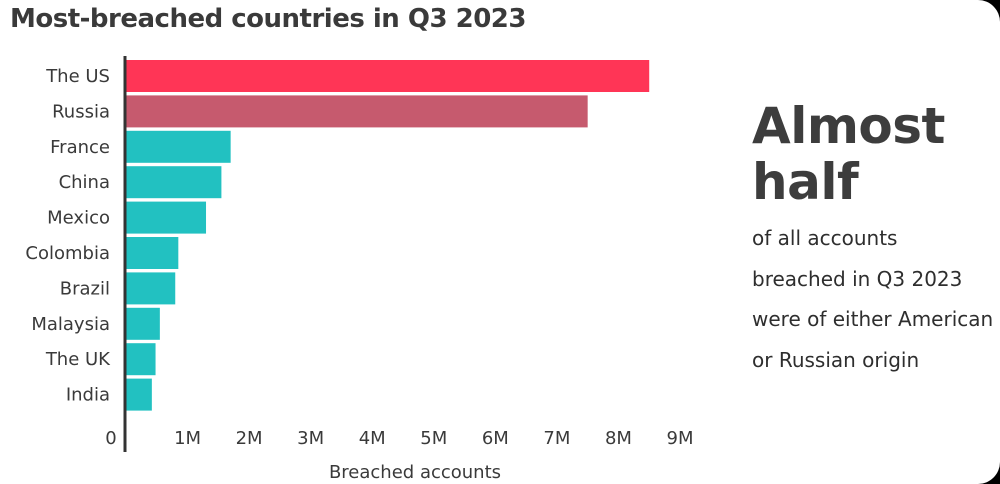 Image resolution: width=1000 pixels, height=484 pixels. Describe the element at coordinates (178, 146) in the screenshot. I see `bar-france` at that location.